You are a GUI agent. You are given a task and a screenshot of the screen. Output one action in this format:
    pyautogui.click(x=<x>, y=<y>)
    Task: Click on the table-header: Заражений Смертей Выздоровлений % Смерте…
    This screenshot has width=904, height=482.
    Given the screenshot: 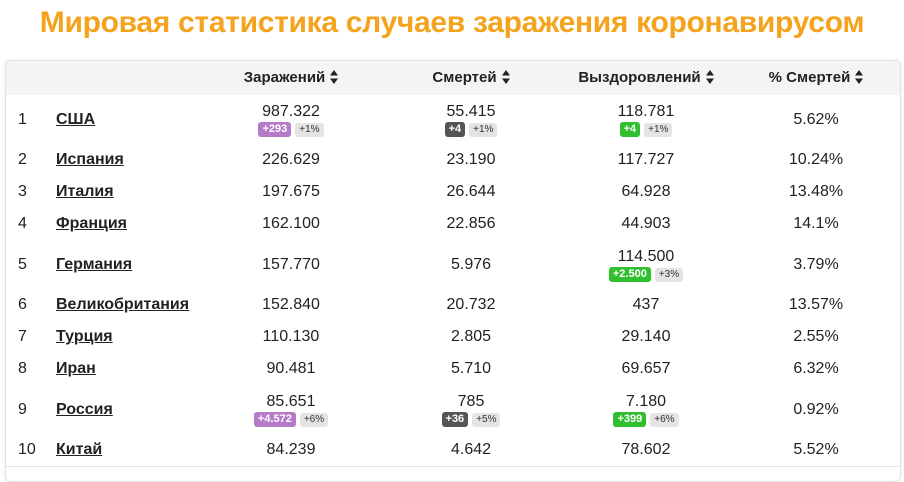 What is the action you would take?
    pyautogui.click(x=453, y=78)
    